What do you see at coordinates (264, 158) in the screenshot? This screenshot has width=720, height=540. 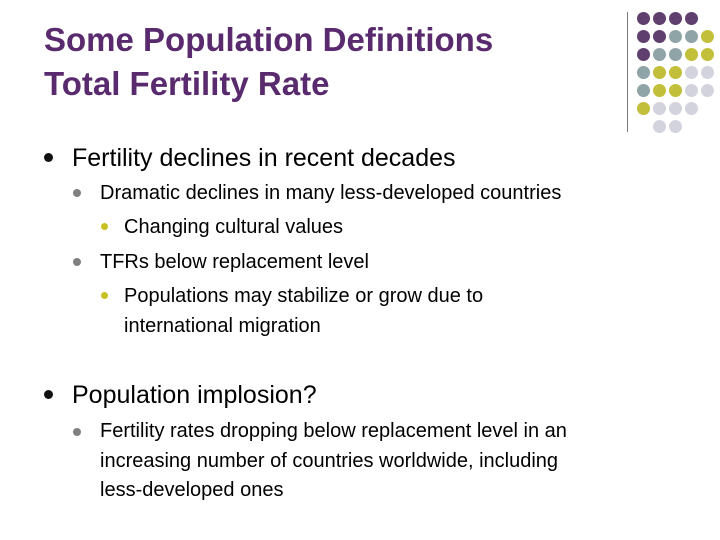 I see `bullet-text: Fertility declines in recent decades` at bounding box center [264, 158].